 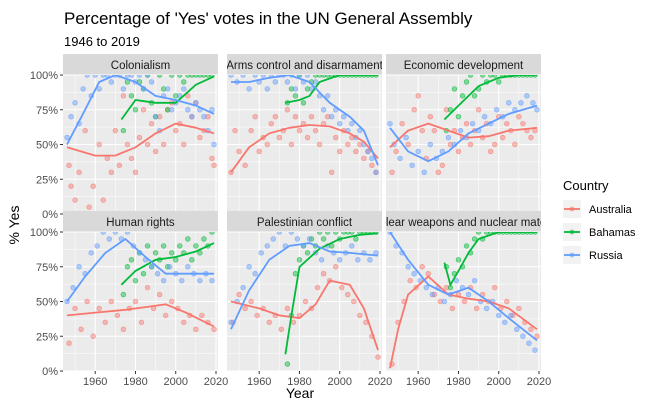 I want to click on chart-subtitle: 1946 to 2019, so click(x=102, y=41).